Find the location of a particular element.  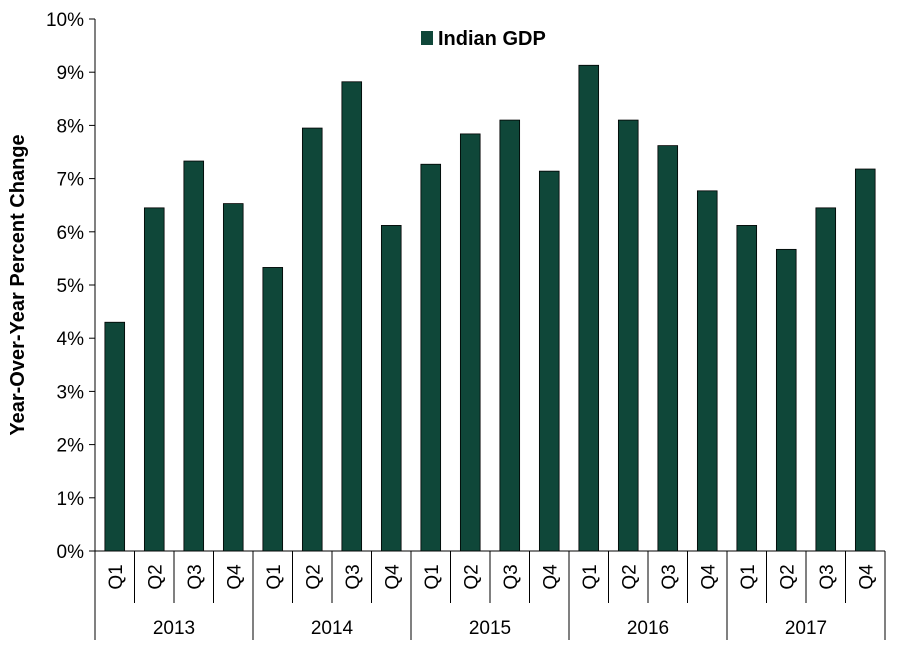

bar-2016-q1 is located at coordinates (589, 308).